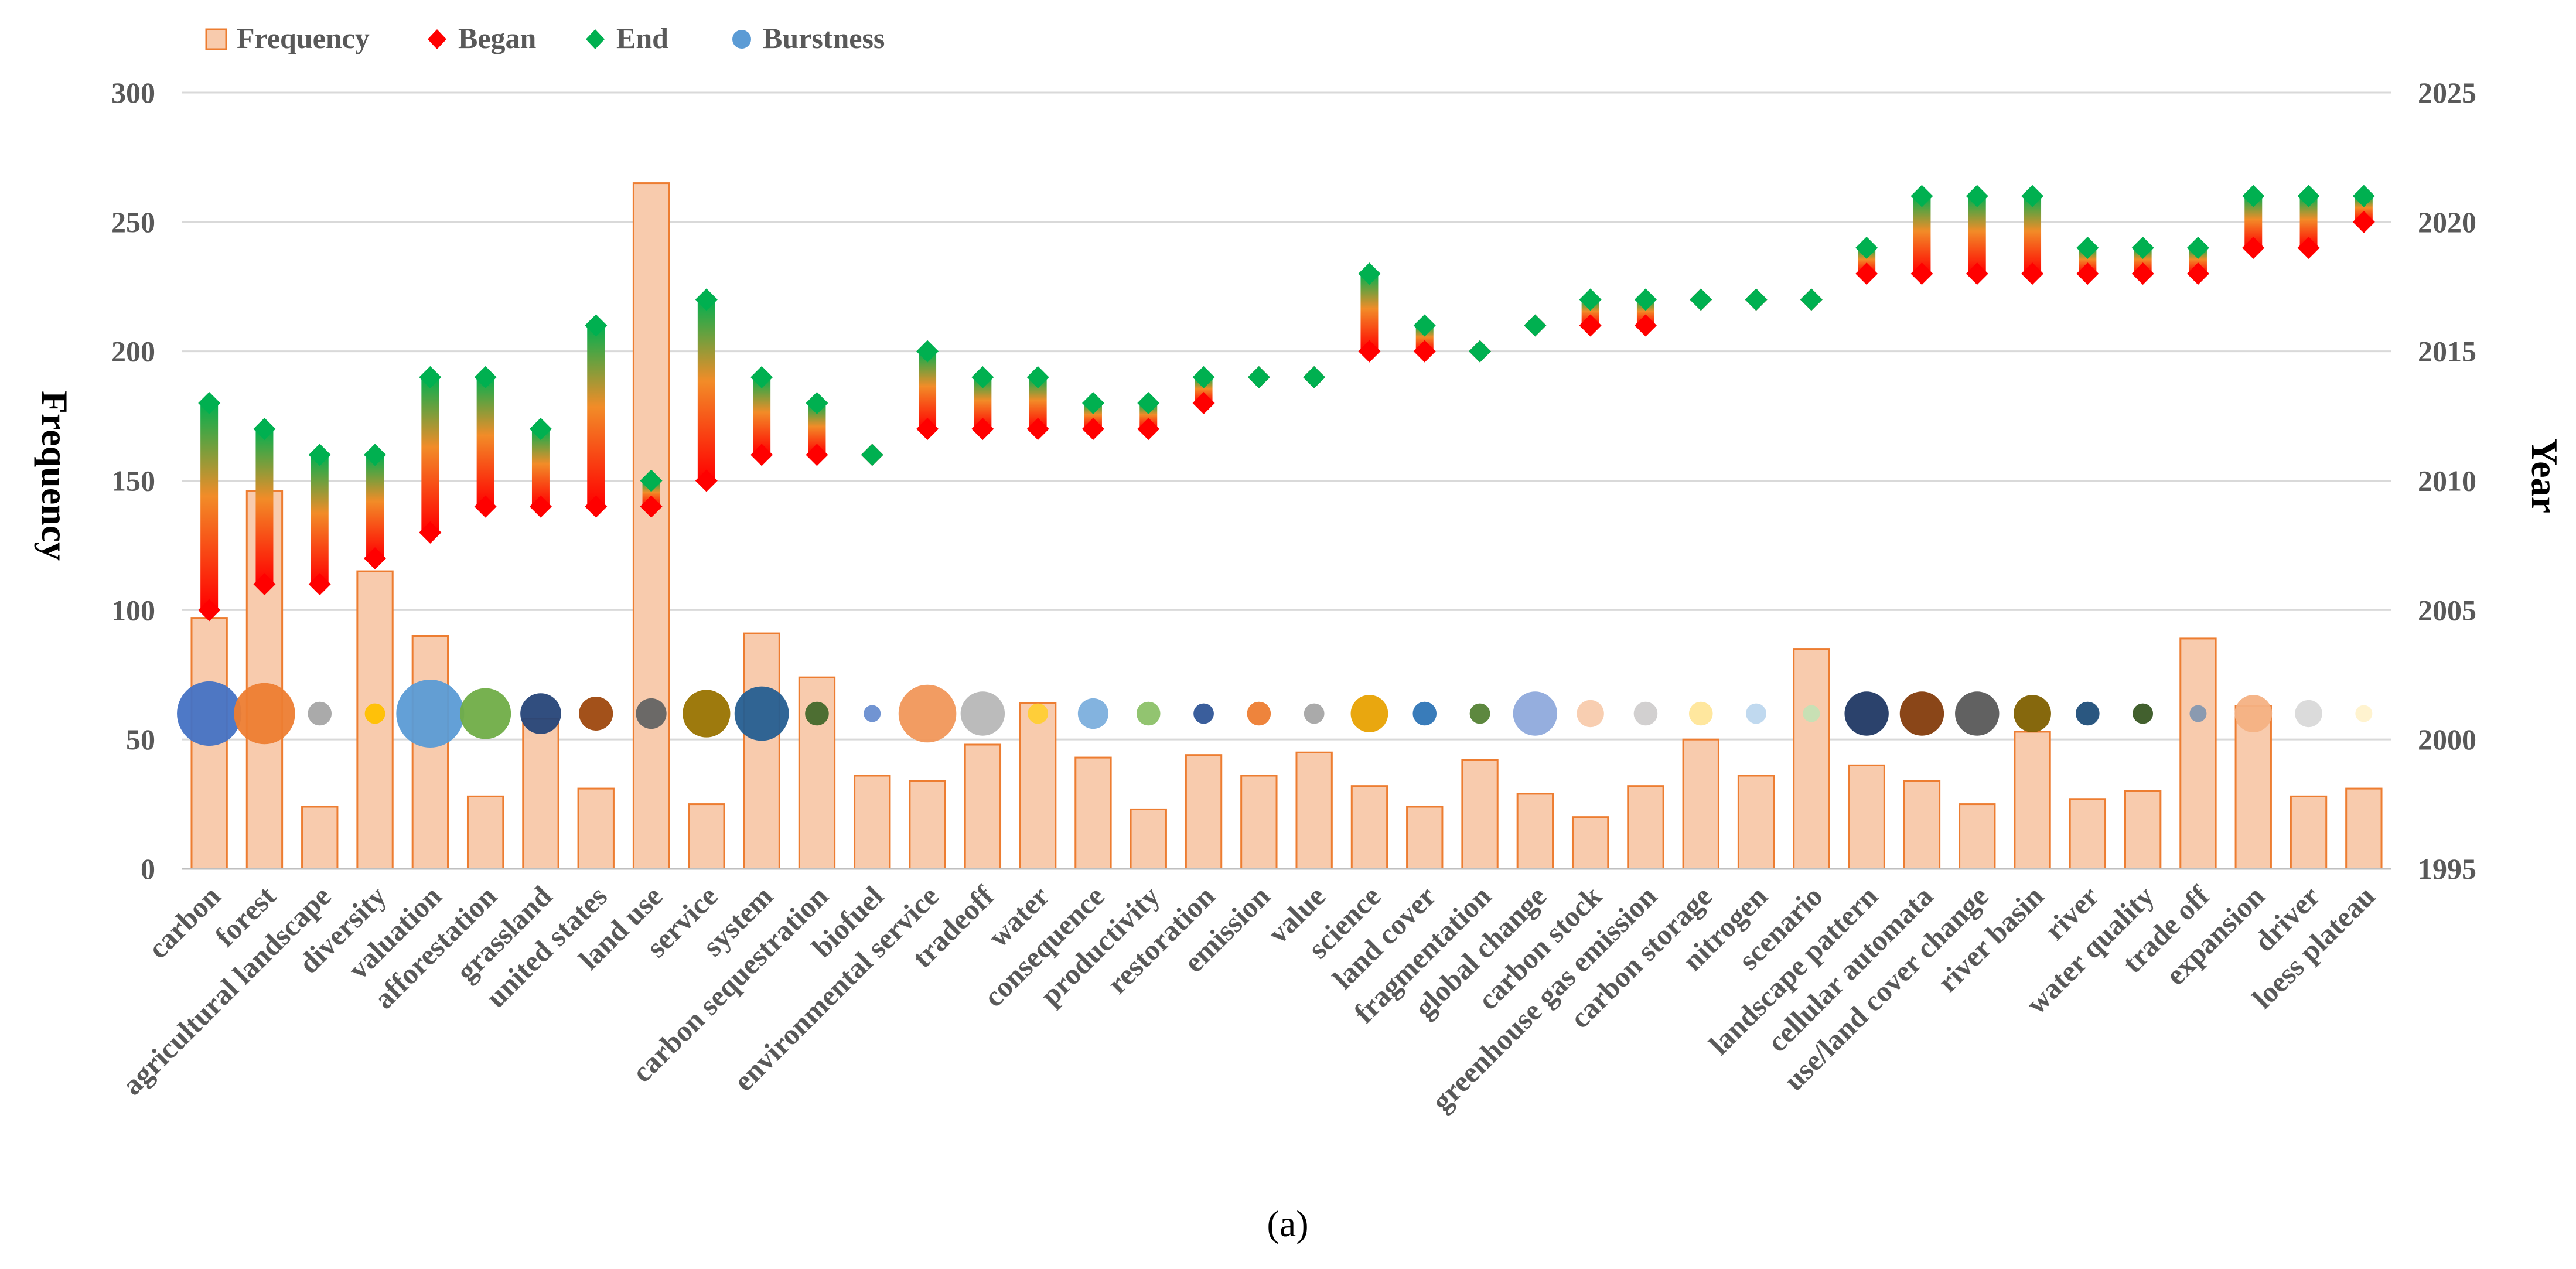  I want to click on y-tick-label: 200, so click(133, 351).